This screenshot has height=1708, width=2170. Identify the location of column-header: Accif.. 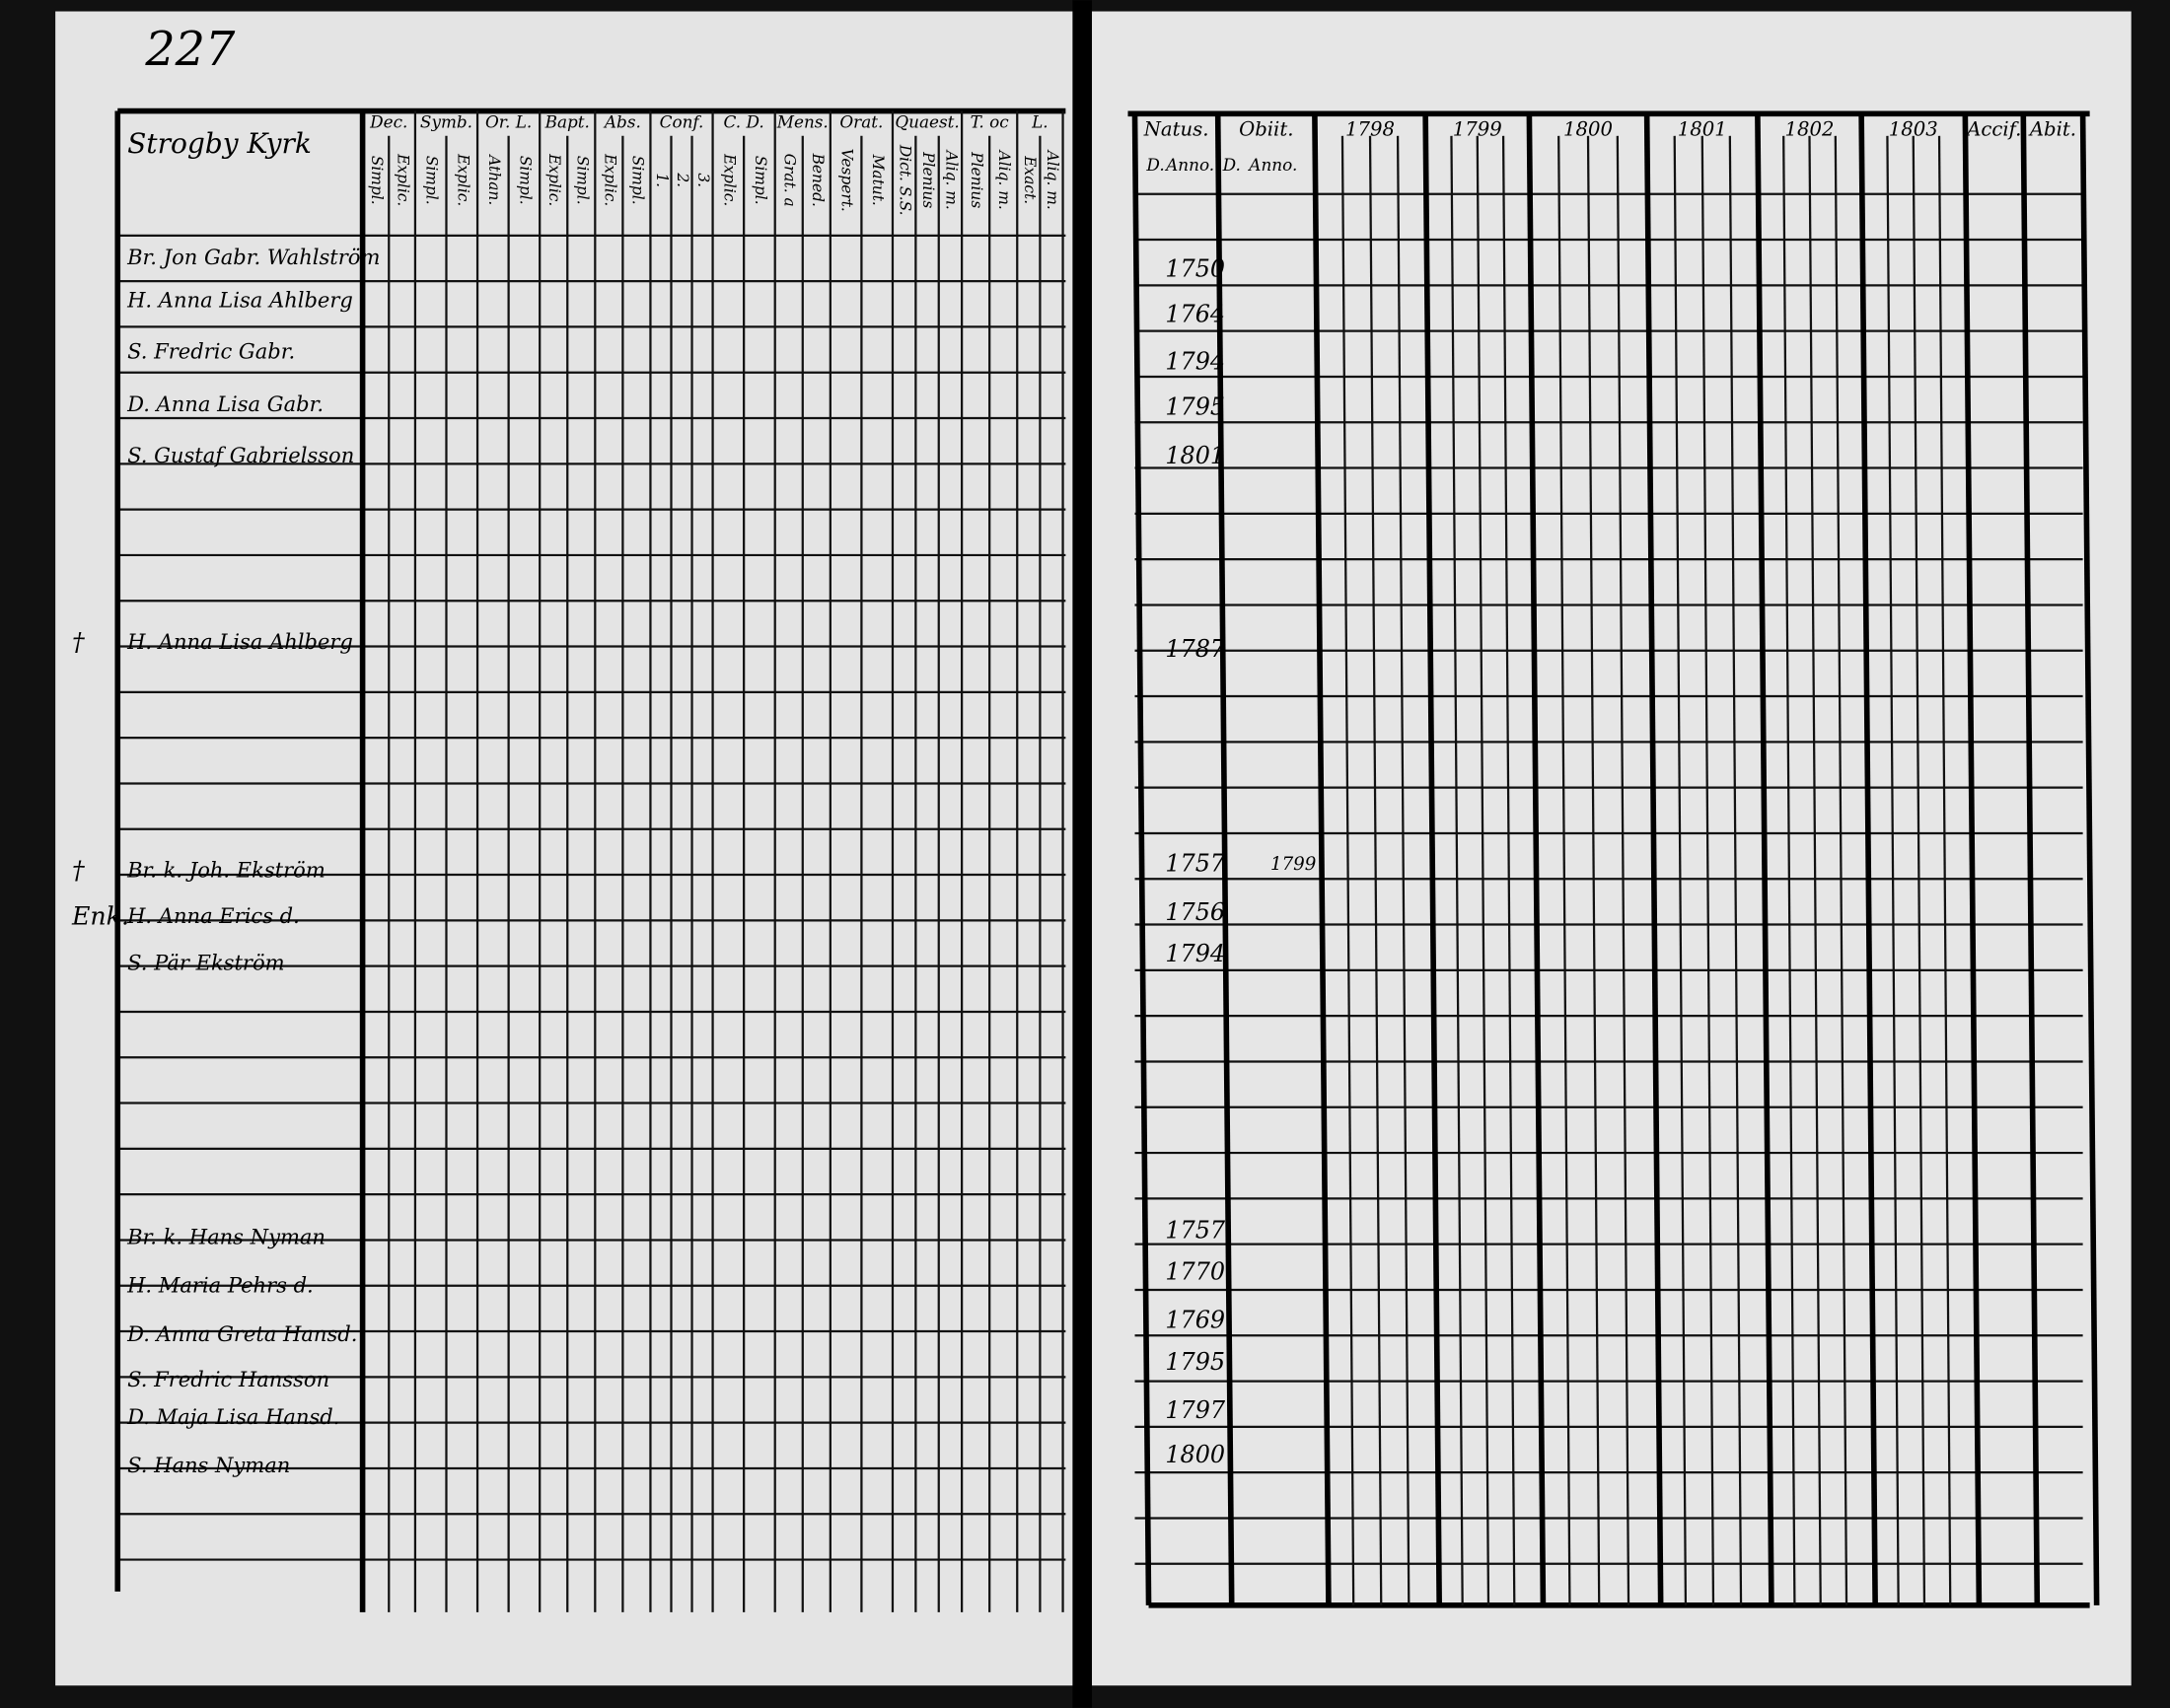
(1993, 129).